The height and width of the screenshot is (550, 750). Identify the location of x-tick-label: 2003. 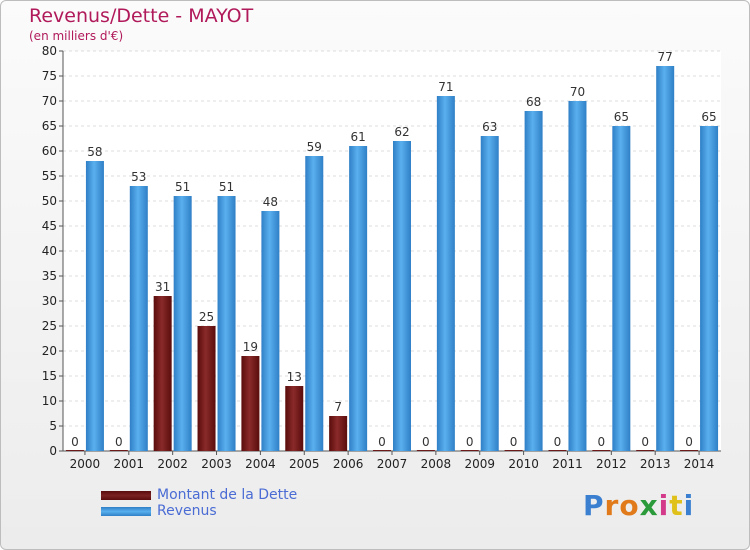
(216, 464).